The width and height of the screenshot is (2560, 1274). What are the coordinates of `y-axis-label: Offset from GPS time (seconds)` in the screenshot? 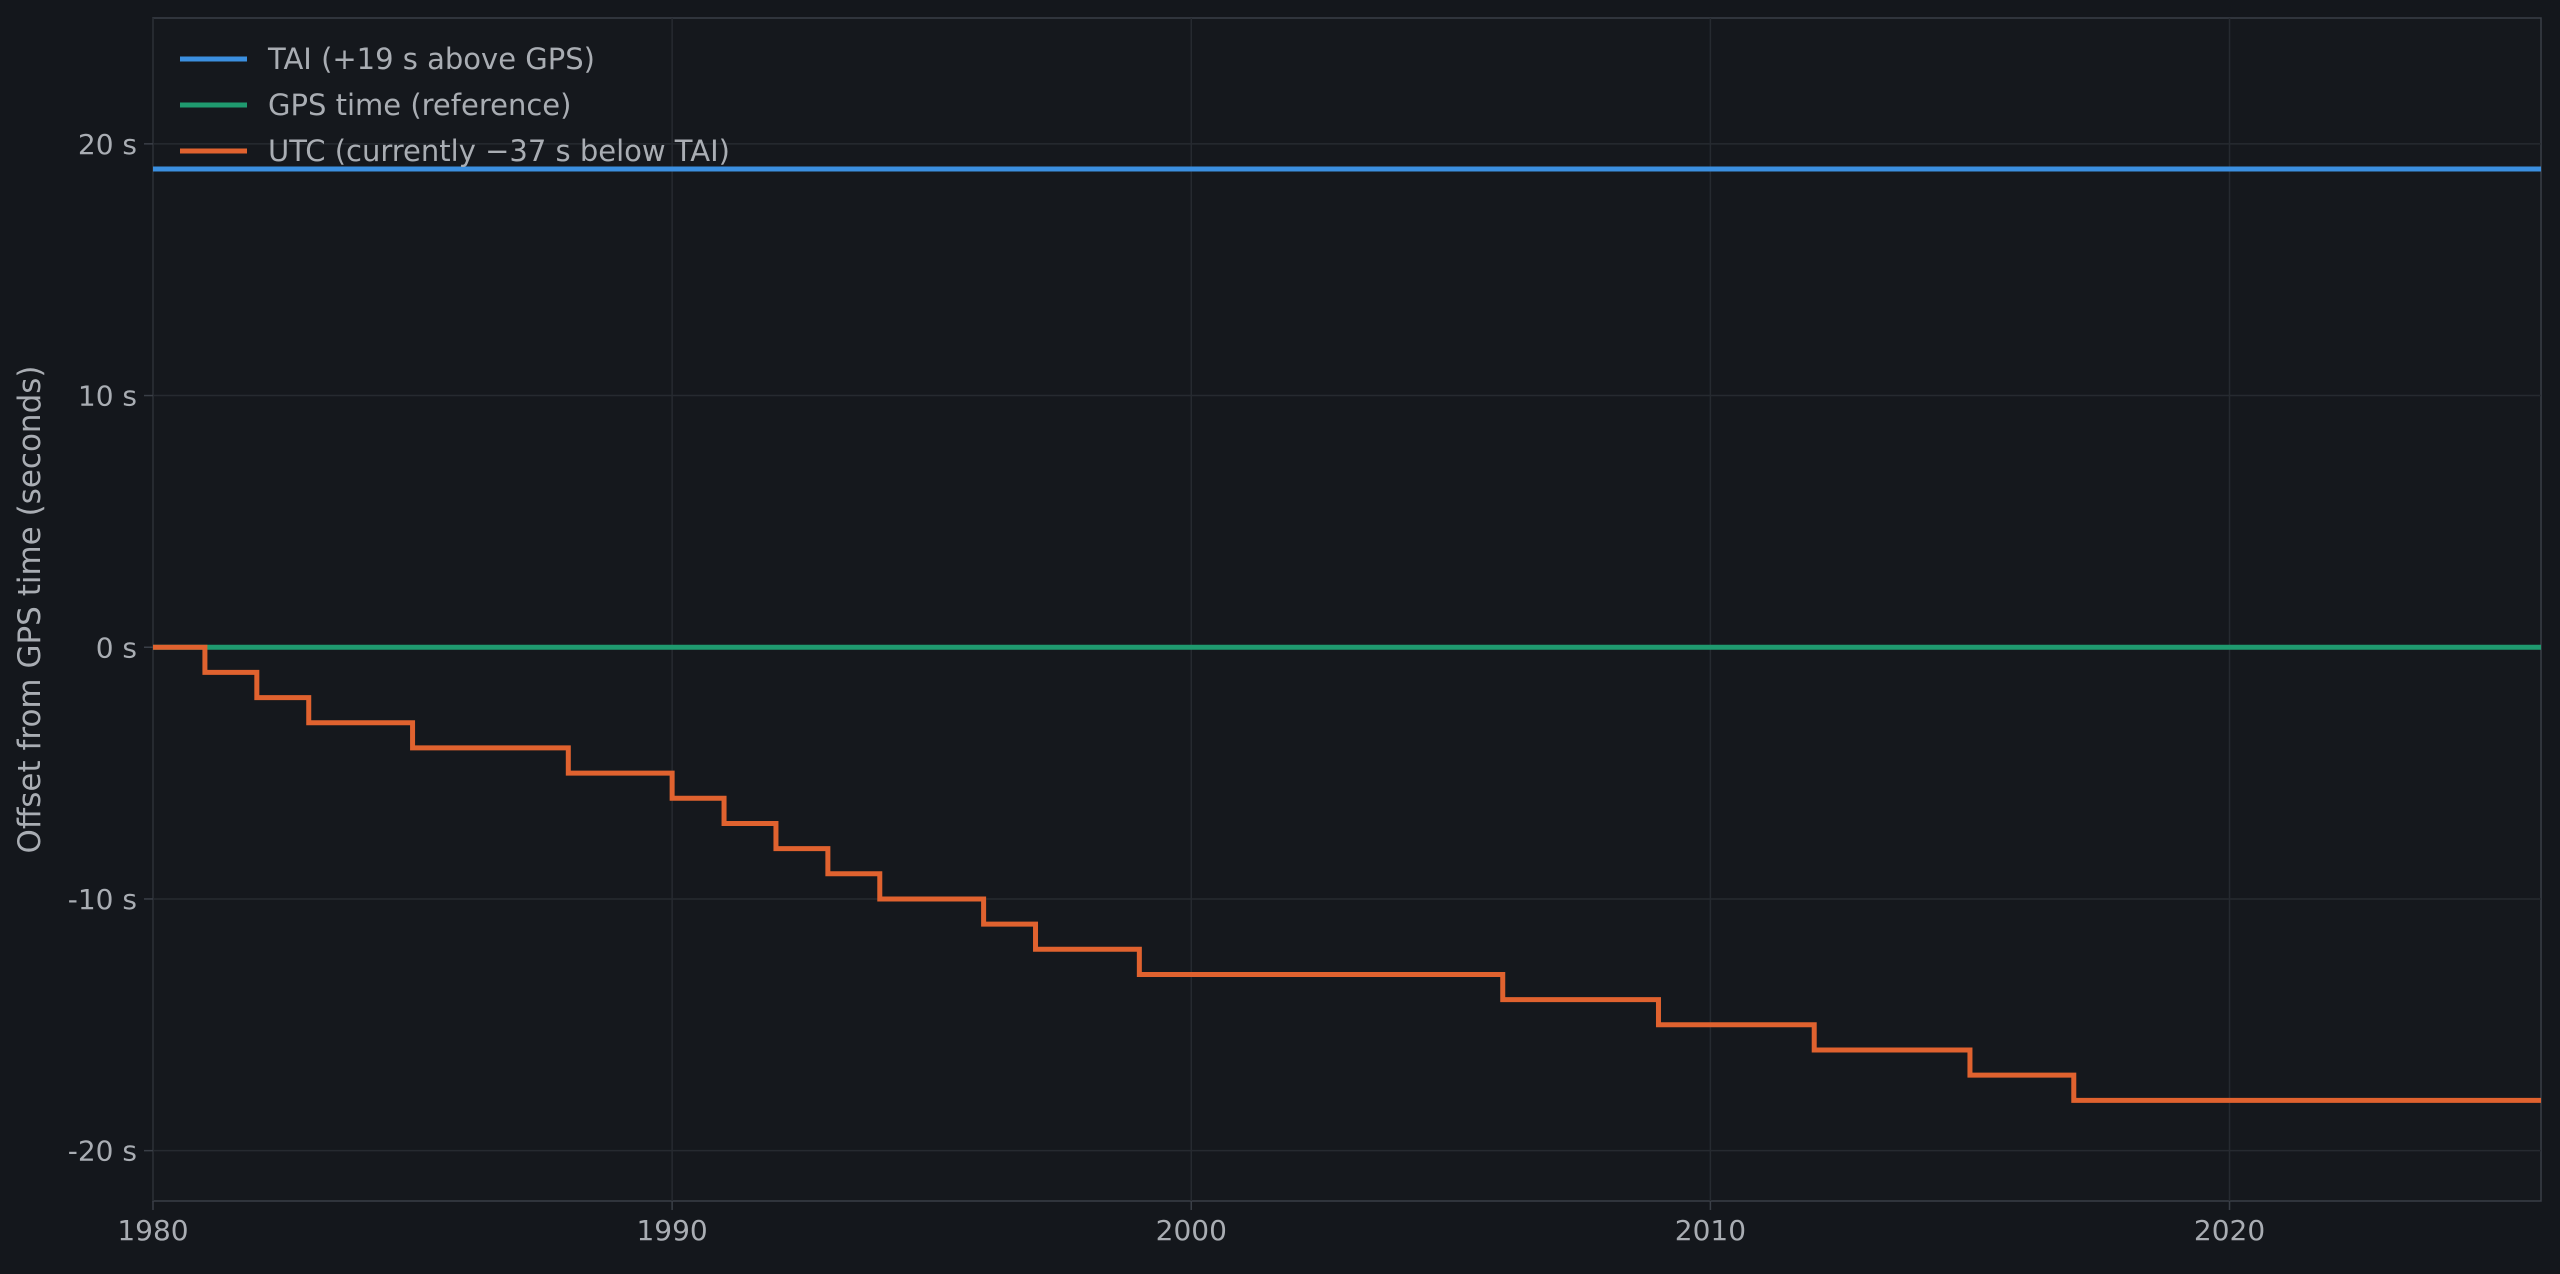 It's located at (30, 609).